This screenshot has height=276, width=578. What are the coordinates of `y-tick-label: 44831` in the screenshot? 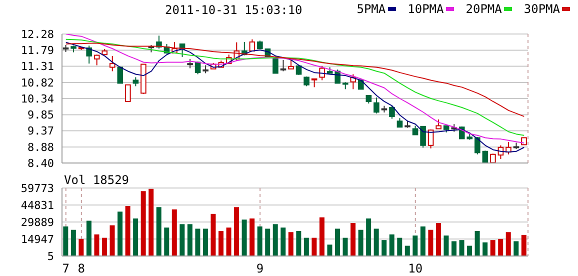 It's located at (37, 205).